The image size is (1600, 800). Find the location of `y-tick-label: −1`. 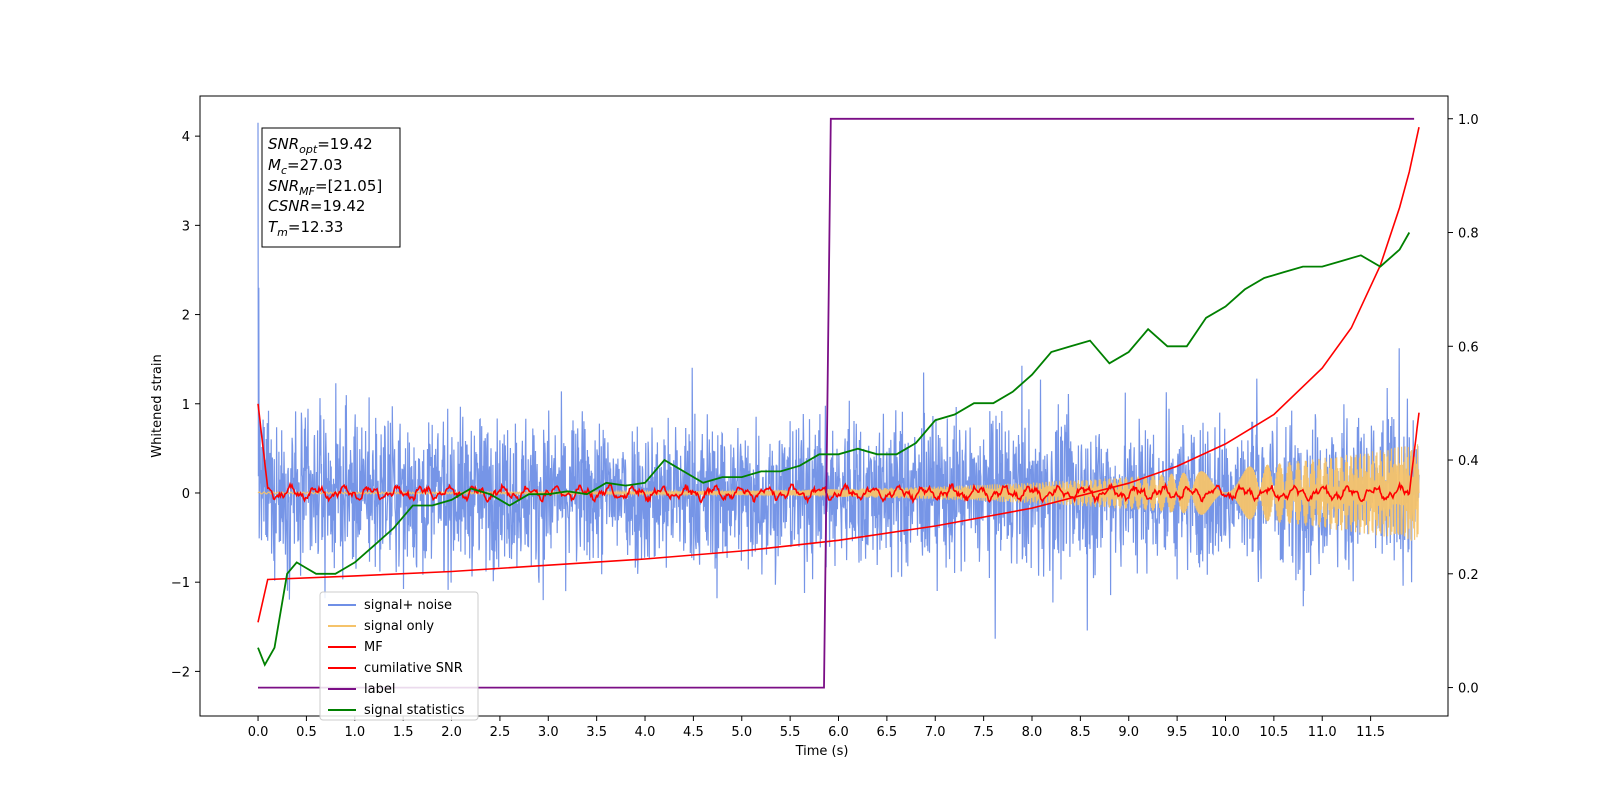

y-tick-label: −1 is located at coordinates (180, 583).